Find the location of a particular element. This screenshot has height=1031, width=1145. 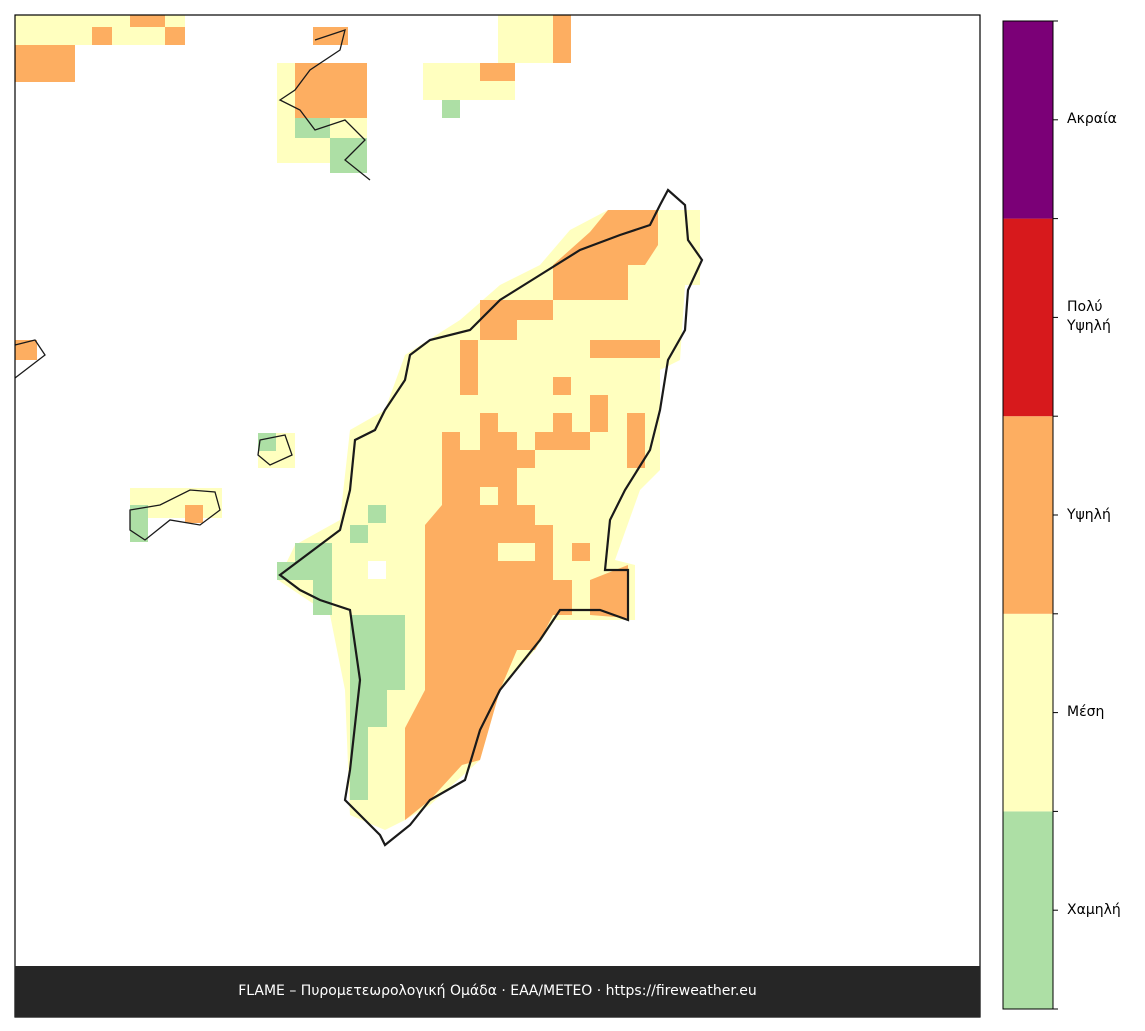

colorbar-label: Ακραία is located at coordinates (1092, 119).